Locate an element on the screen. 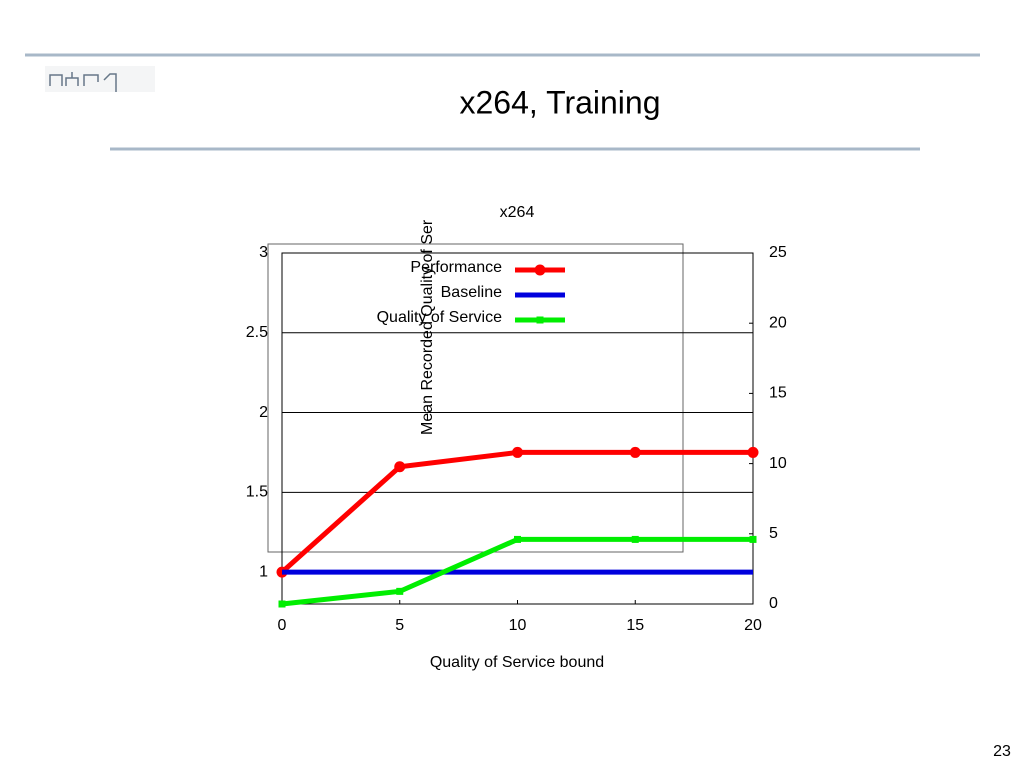 The width and height of the screenshot is (1024, 768). y2-tick-label: 20 is located at coordinates (778, 322).